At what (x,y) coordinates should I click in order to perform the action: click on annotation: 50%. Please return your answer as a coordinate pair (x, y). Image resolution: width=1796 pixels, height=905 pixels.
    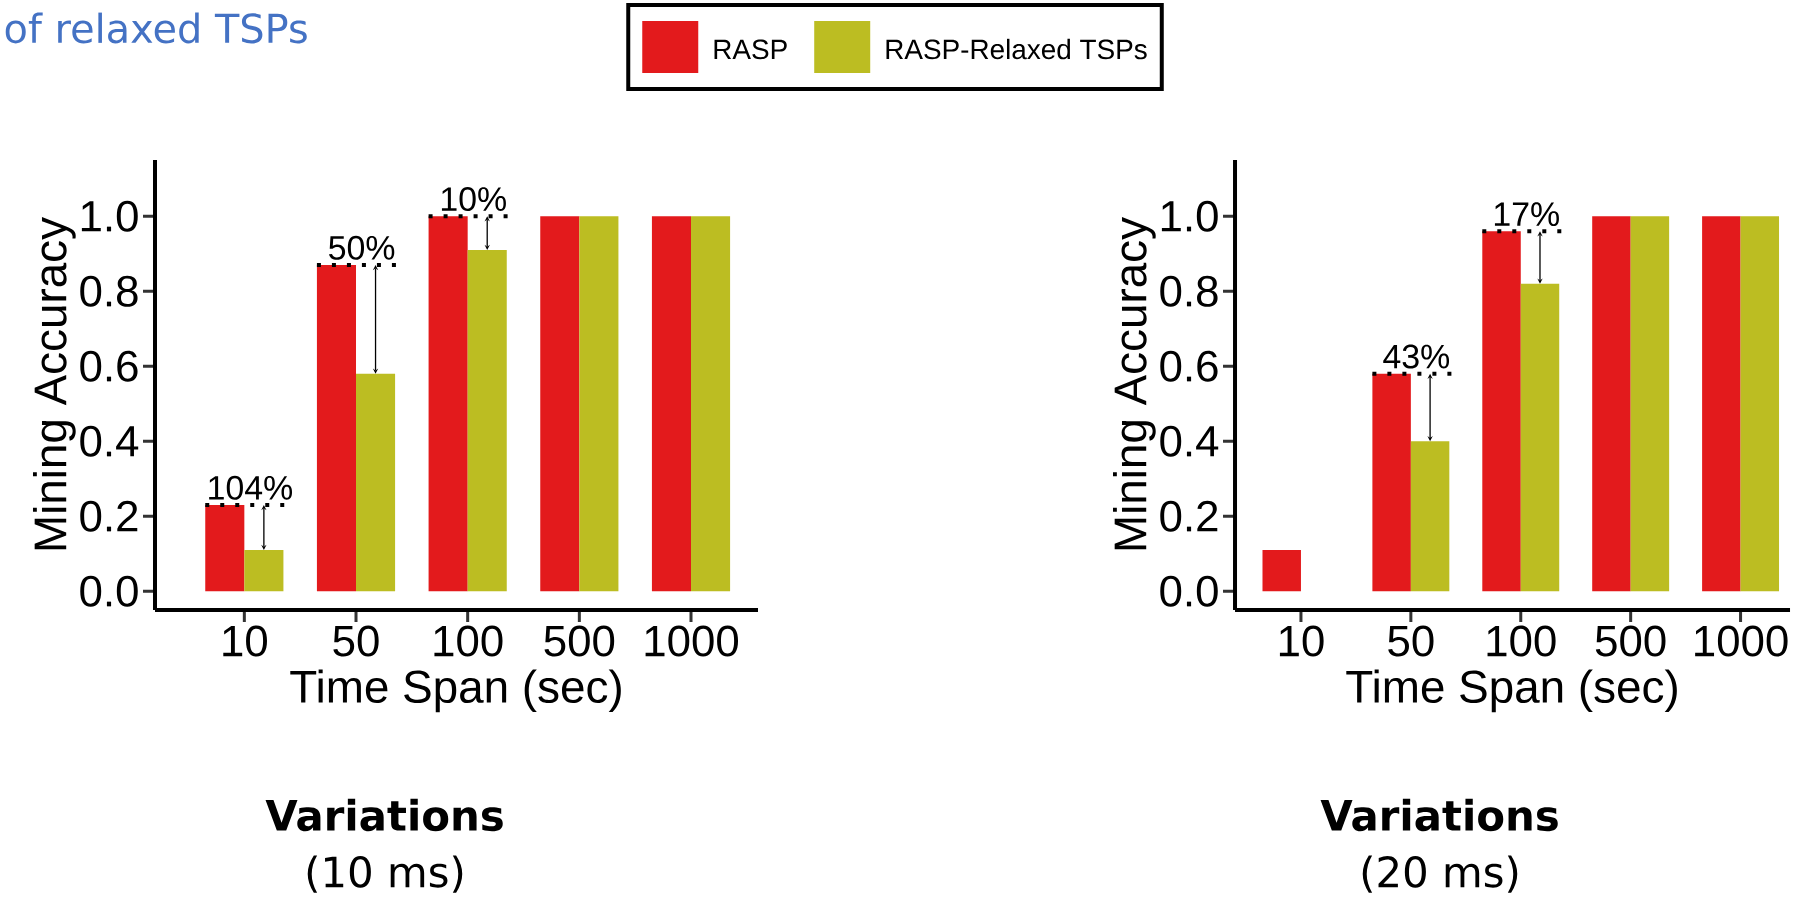
    Looking at the image, I should click on (362, 247).